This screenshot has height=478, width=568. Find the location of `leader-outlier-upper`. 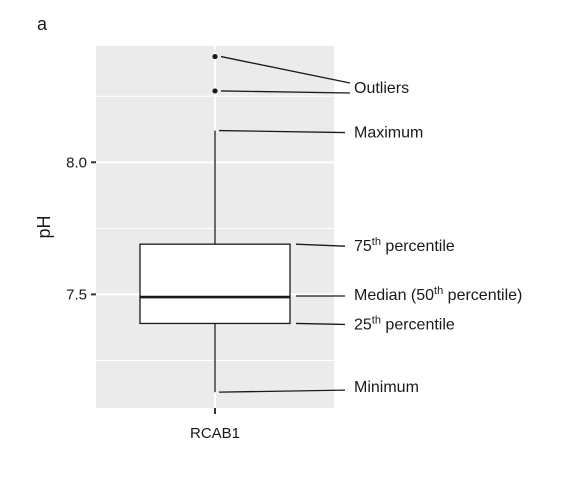

leader-outlier-upper is located at coordinates (285, 69).